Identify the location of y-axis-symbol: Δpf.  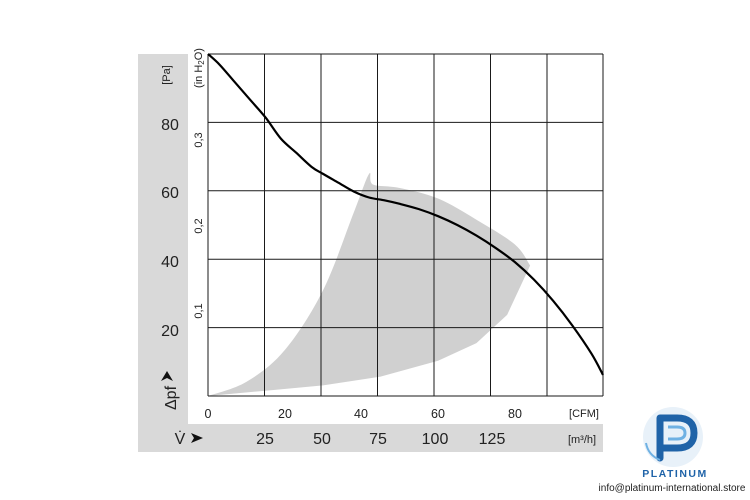
(171, 397).